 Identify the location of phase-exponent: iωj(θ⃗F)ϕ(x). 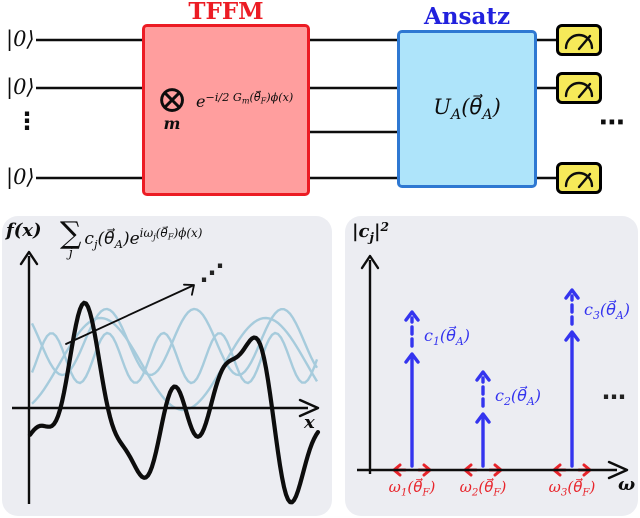
(171, 234).